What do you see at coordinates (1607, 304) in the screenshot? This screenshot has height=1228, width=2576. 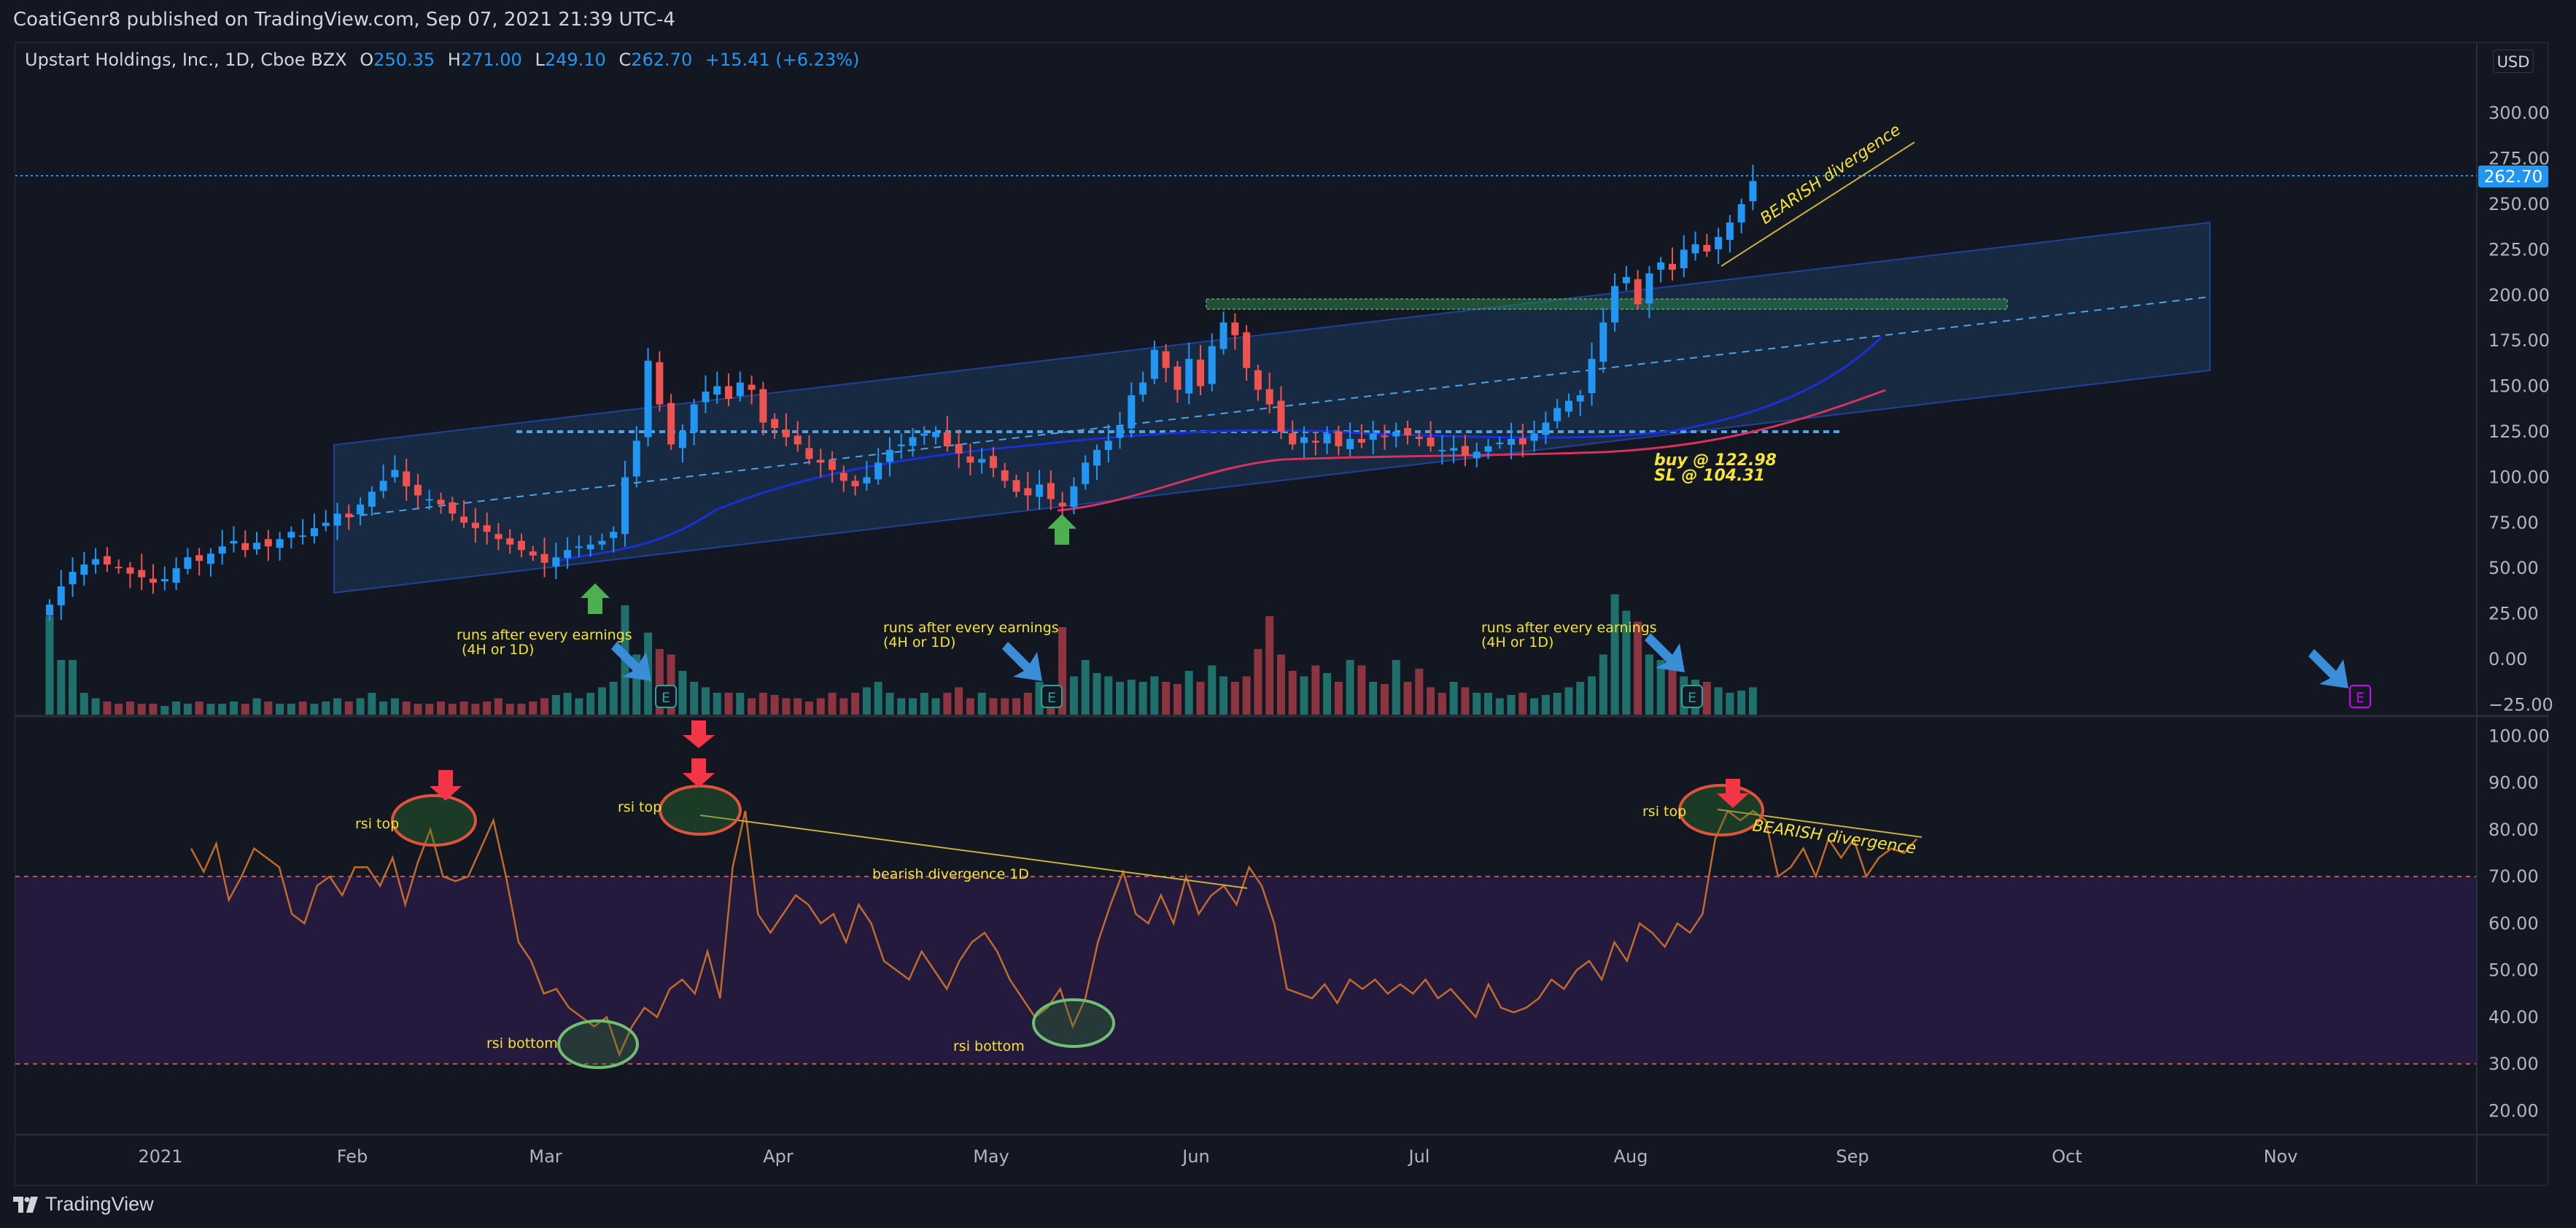 I see `resistance-zone` at bounding box center [1607, 304].